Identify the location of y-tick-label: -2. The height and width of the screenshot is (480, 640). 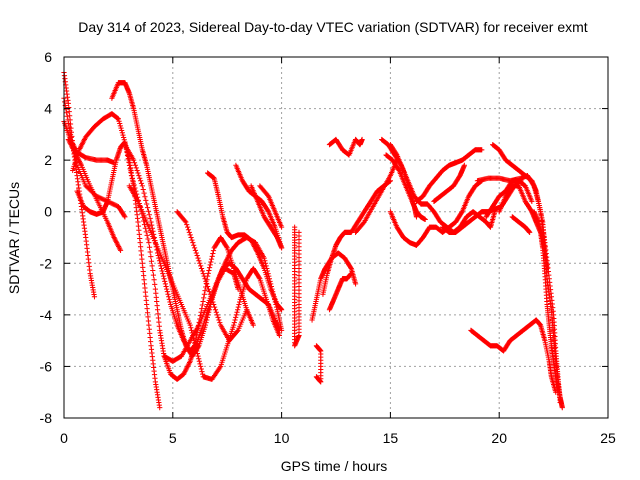
(46, 263).